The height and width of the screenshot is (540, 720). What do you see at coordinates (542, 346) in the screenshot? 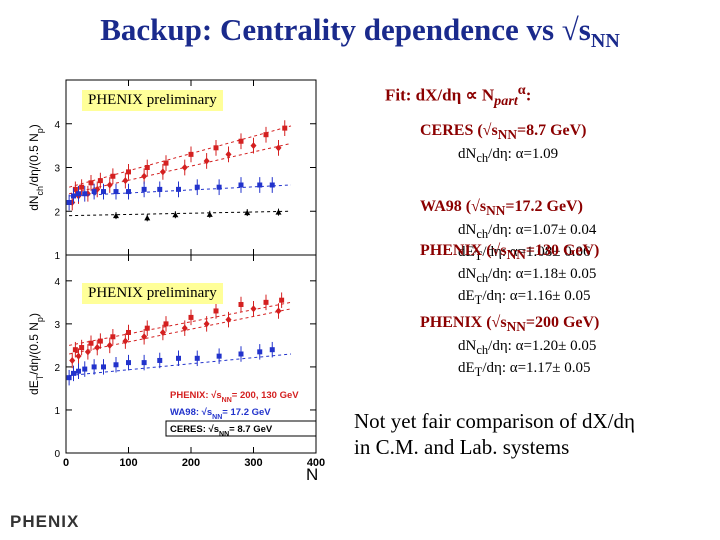
I see `line-post: /dη: α=1.20± 0.05` at bounding box center [542, 346].